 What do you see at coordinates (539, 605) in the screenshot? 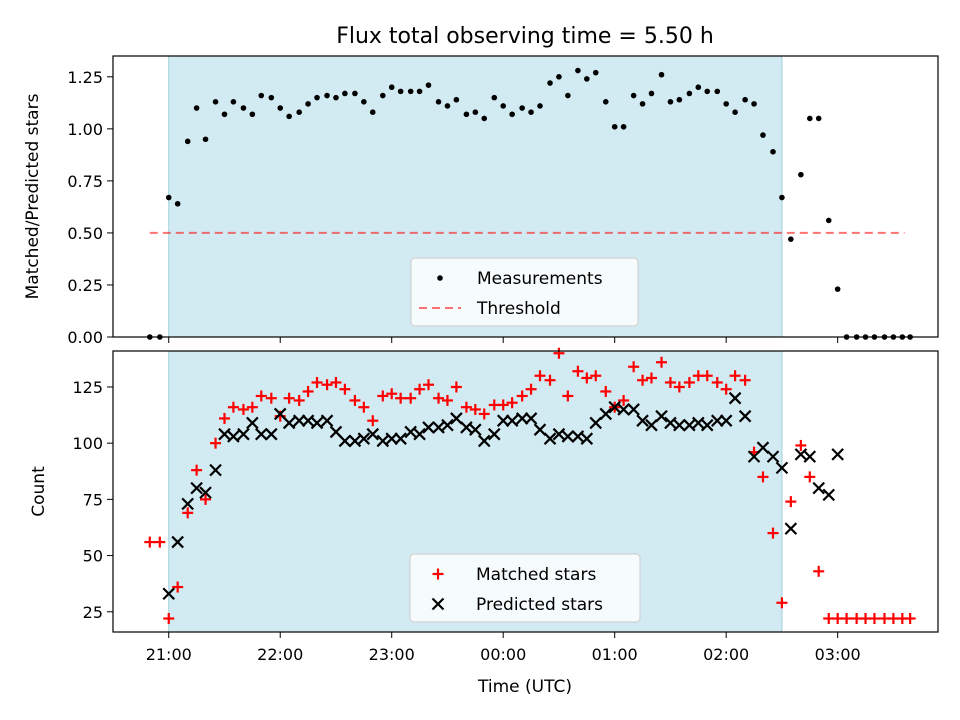
I see `legend-label-predicted: Predicted stars` at bounding box center [539, 605].